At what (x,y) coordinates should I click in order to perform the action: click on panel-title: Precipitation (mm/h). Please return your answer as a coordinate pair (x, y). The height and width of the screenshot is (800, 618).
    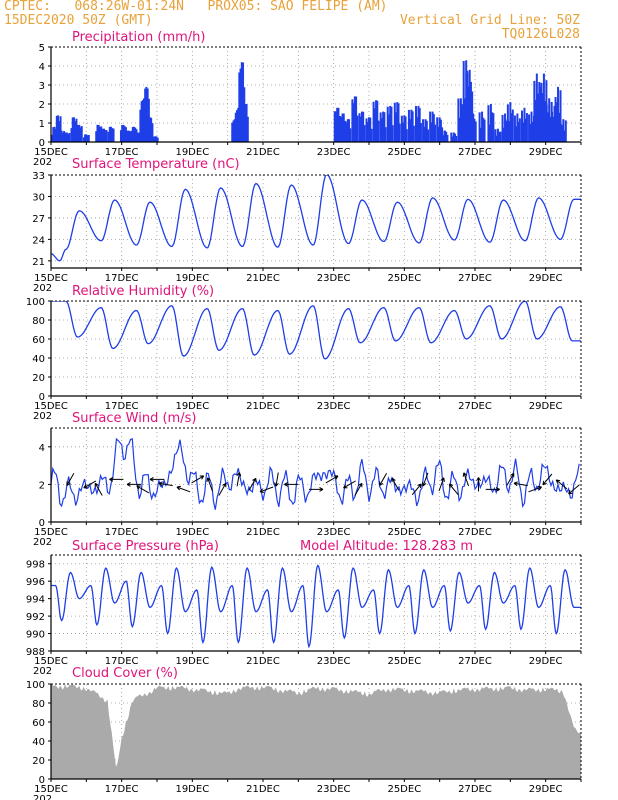
    Looking at the image, I should click on (138, 37).